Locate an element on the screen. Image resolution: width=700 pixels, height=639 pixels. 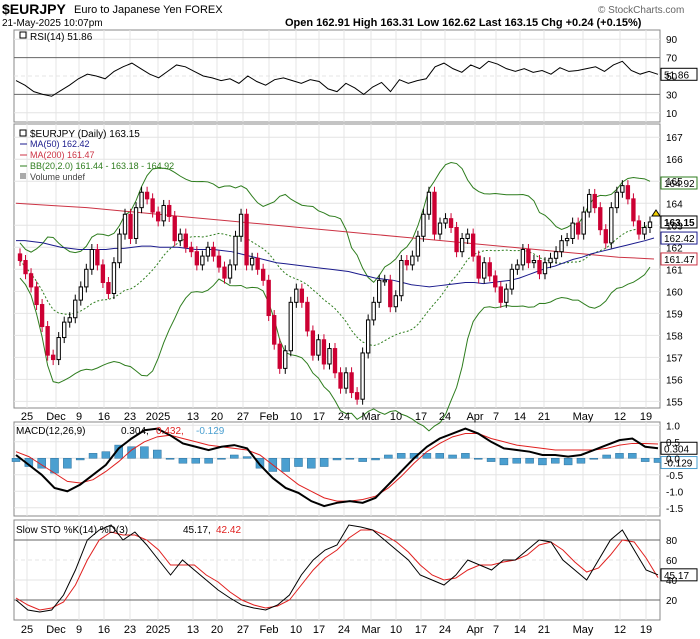
price-tick-label: 166 is located at coordinates (674, 160).